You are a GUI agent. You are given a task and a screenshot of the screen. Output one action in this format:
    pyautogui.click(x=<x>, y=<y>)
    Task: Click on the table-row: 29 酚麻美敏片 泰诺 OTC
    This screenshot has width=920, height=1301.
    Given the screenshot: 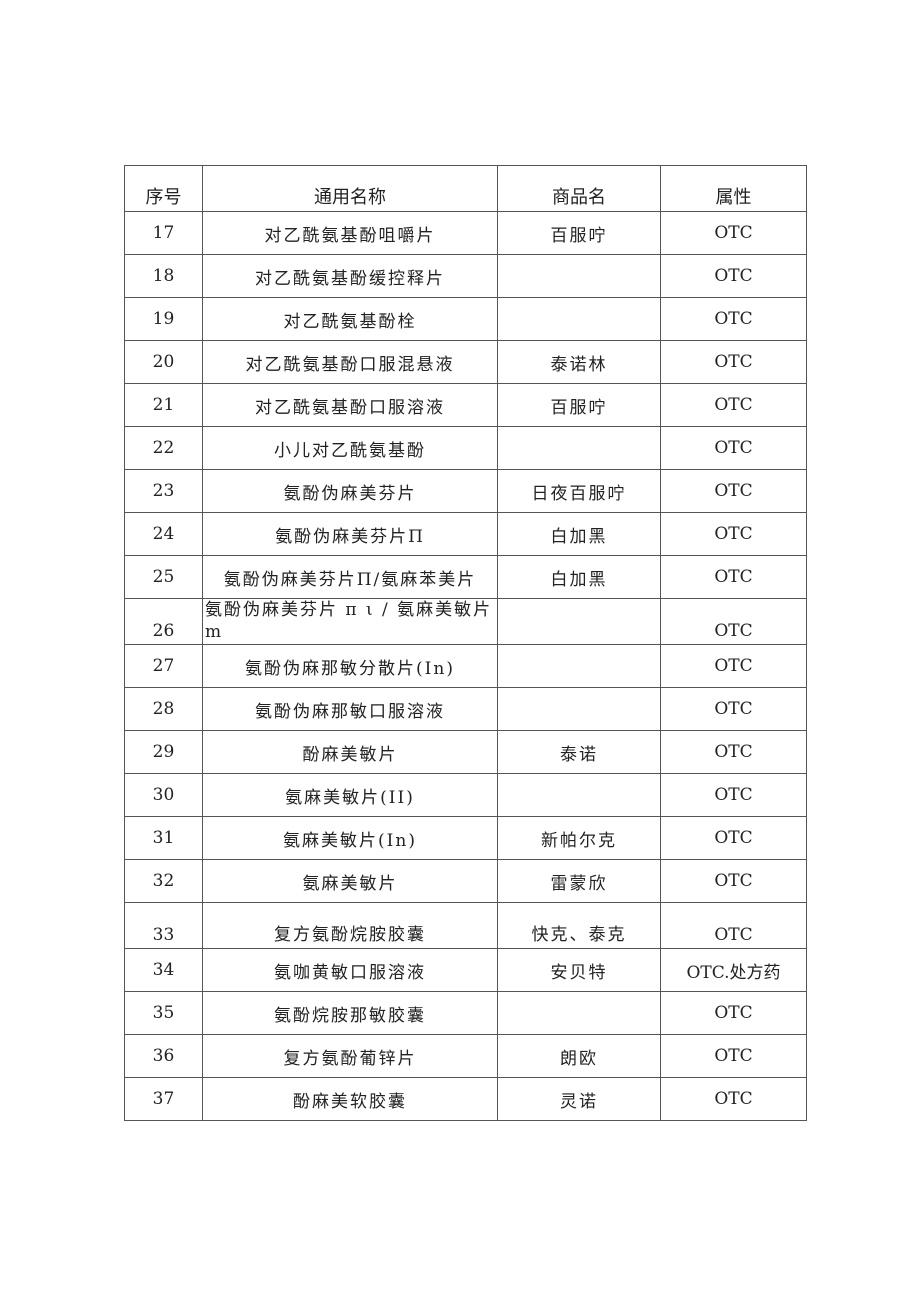 What is the action you would take?
    pyautogui.click(x=465, y=752)
    